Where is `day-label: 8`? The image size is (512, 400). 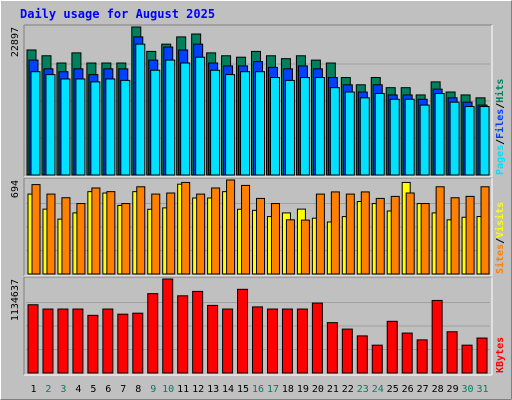 day-label: 8 is located at coordinates (138, 389).